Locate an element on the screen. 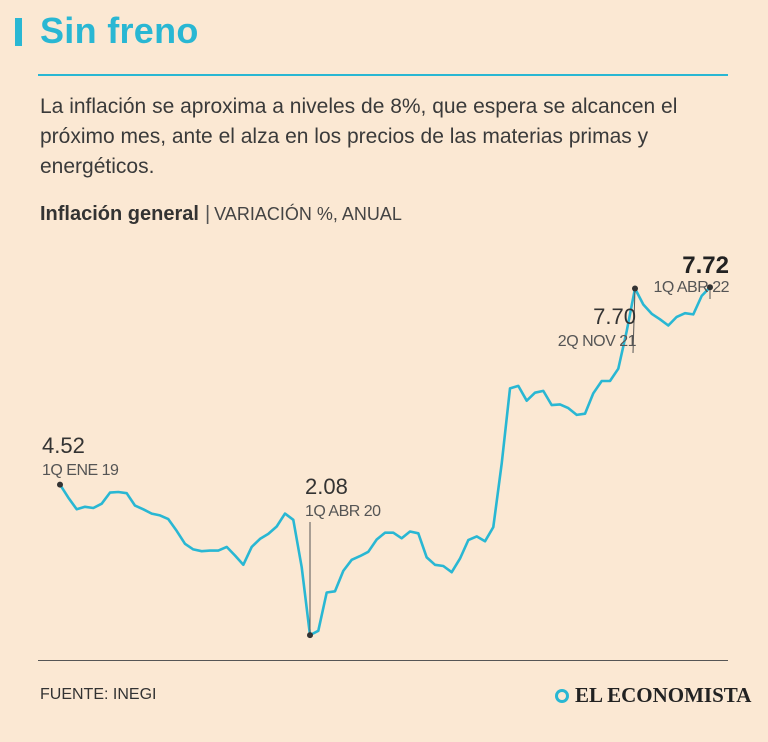 The height and width of the screenshot is (742, 768). annotation-value-label: 7.72 is located at coordinates (705, 265).